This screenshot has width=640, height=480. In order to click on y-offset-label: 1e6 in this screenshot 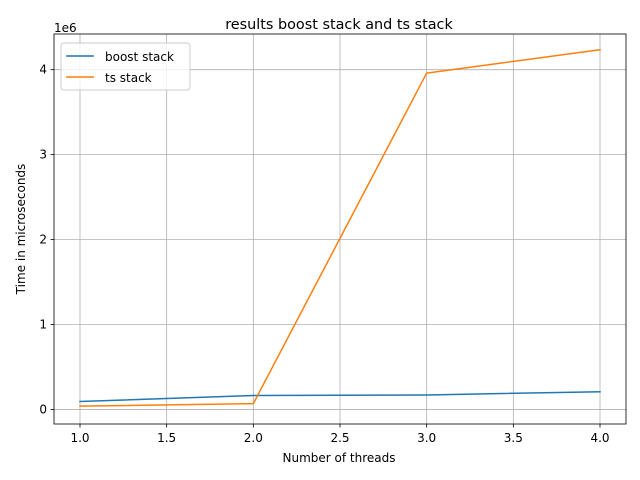, I will do `click(65, 28)`.